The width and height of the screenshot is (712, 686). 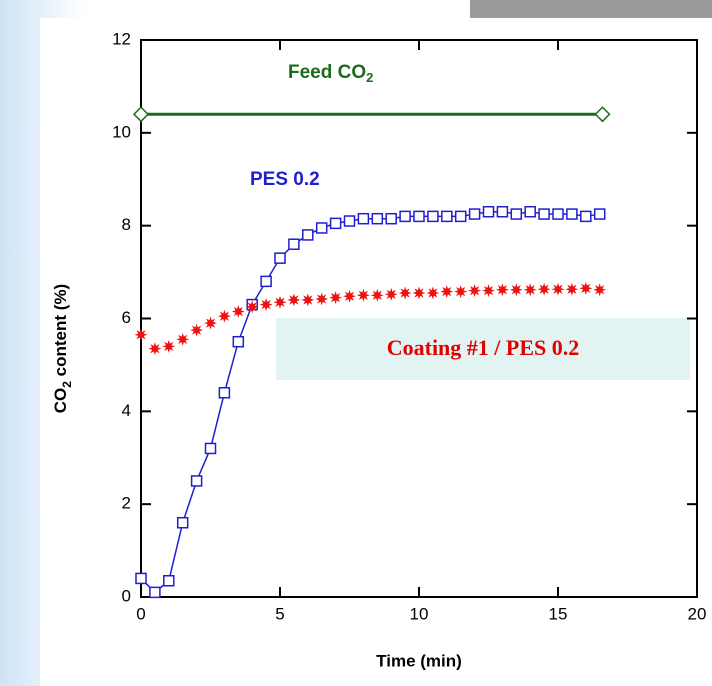 I want to click on y-tick-label: 12, so click(x=121, y=38).